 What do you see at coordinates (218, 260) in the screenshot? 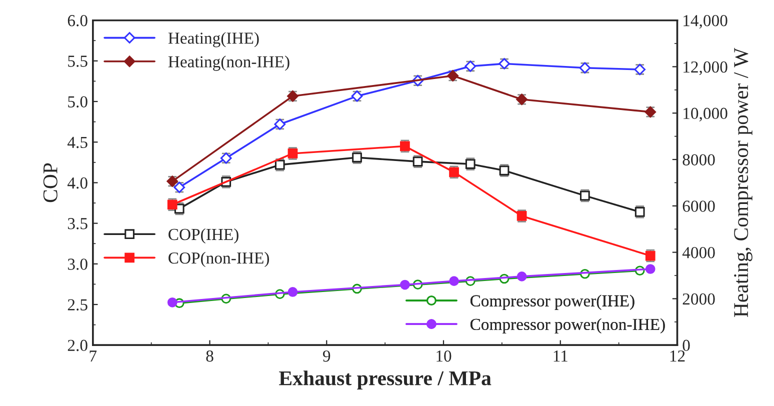
I see `legend-label: COP(non-IHE)` at bounding box center [218, 260].